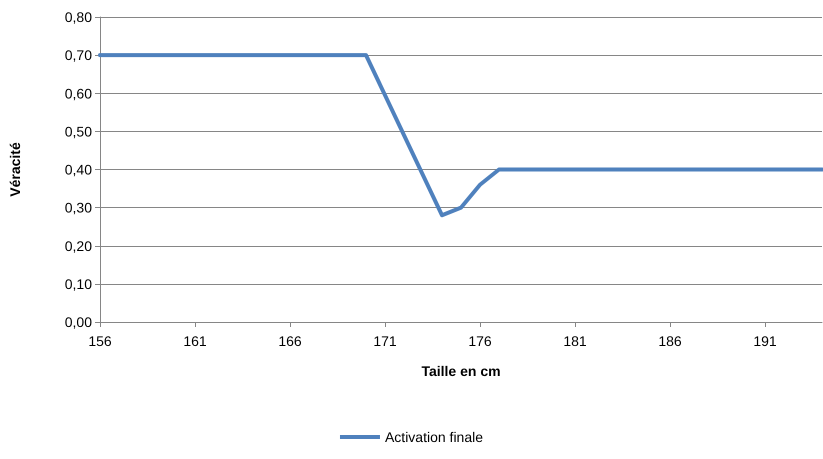 The image size is (823, 459). Describe the element at coordinates (765, 341) in the screenshot. I see `x-tick-label: 191` at that location.